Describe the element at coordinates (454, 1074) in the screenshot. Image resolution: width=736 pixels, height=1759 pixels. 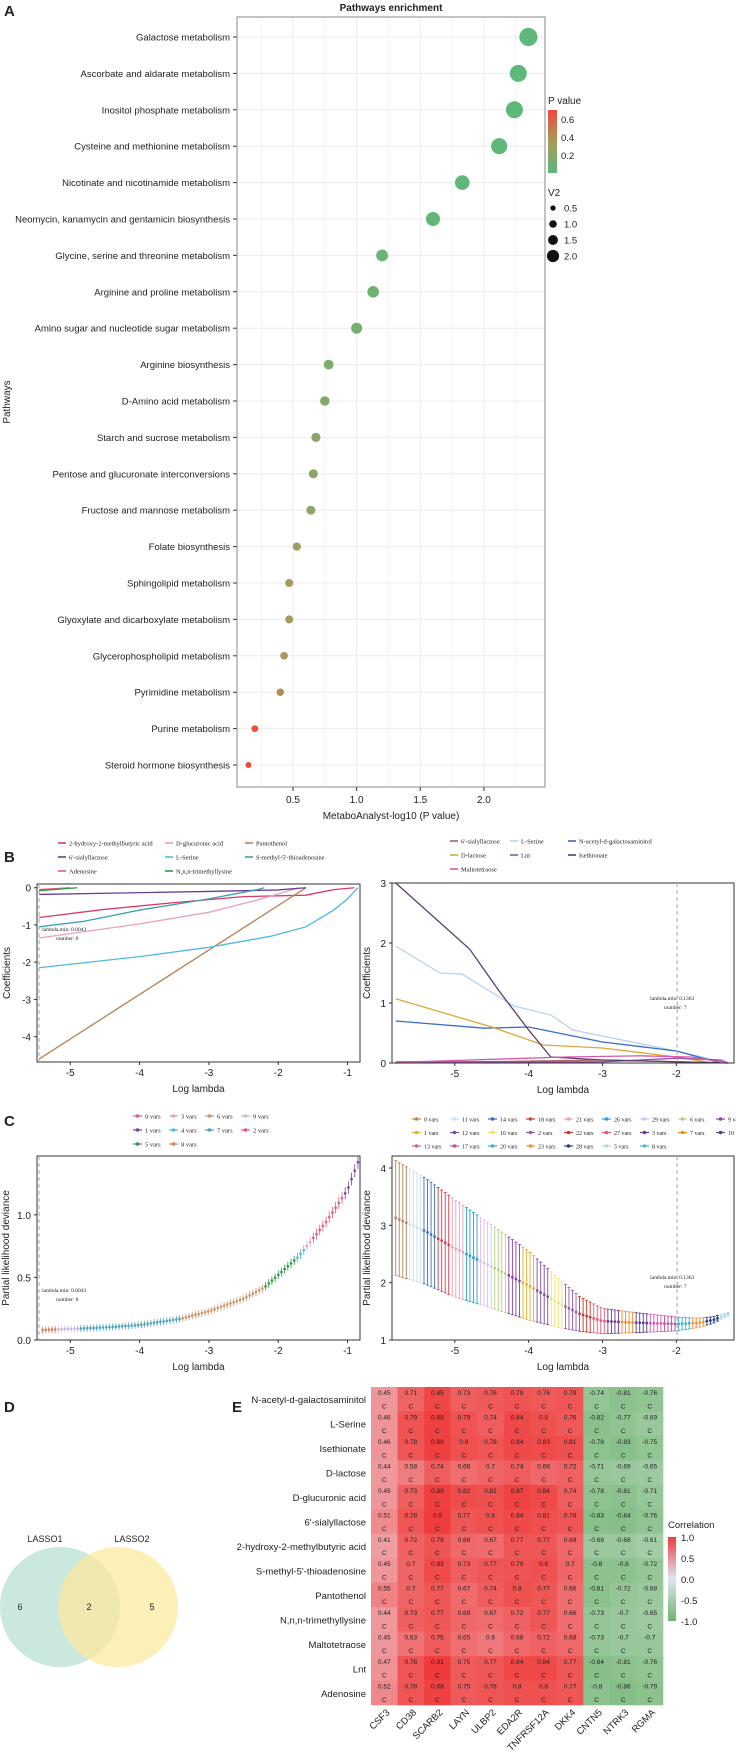
I see `x-tick-label: -5` at that location.